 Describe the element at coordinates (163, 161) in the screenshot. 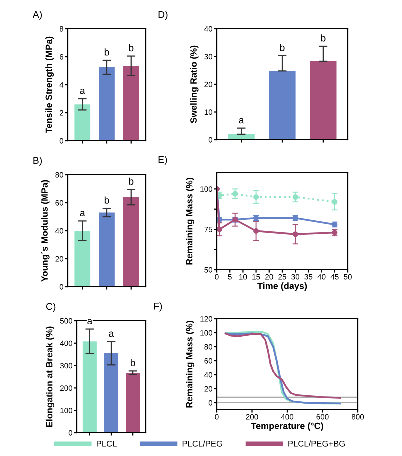

I see `chart-title: E)` at that location.